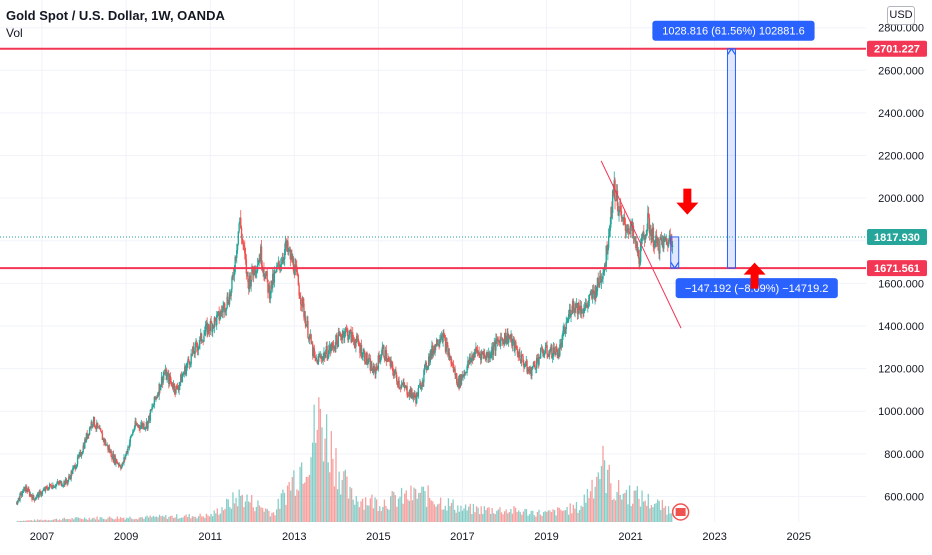 The height and width of the screenshot is (555, 932). Describe the element at coordinates (754, 275) in the screenshot. I see `arrow-up-icon` at that location.